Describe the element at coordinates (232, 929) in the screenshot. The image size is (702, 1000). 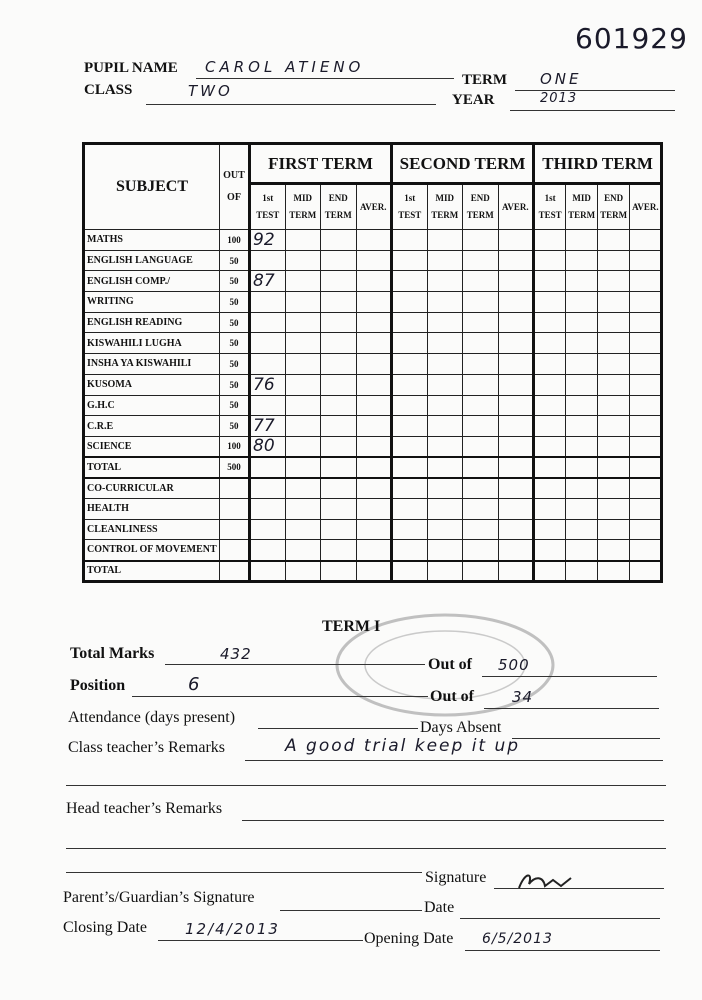
I see `closing-date: 12/4/2013` at that location.